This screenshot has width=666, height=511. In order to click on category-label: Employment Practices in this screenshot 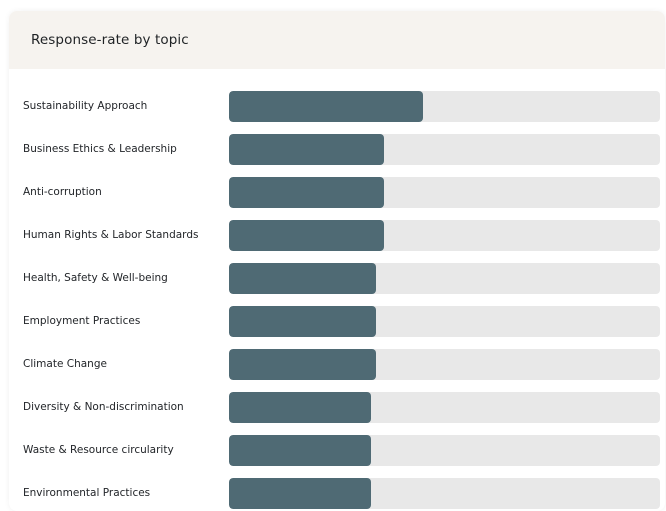, I will do `click(82, 321)`.